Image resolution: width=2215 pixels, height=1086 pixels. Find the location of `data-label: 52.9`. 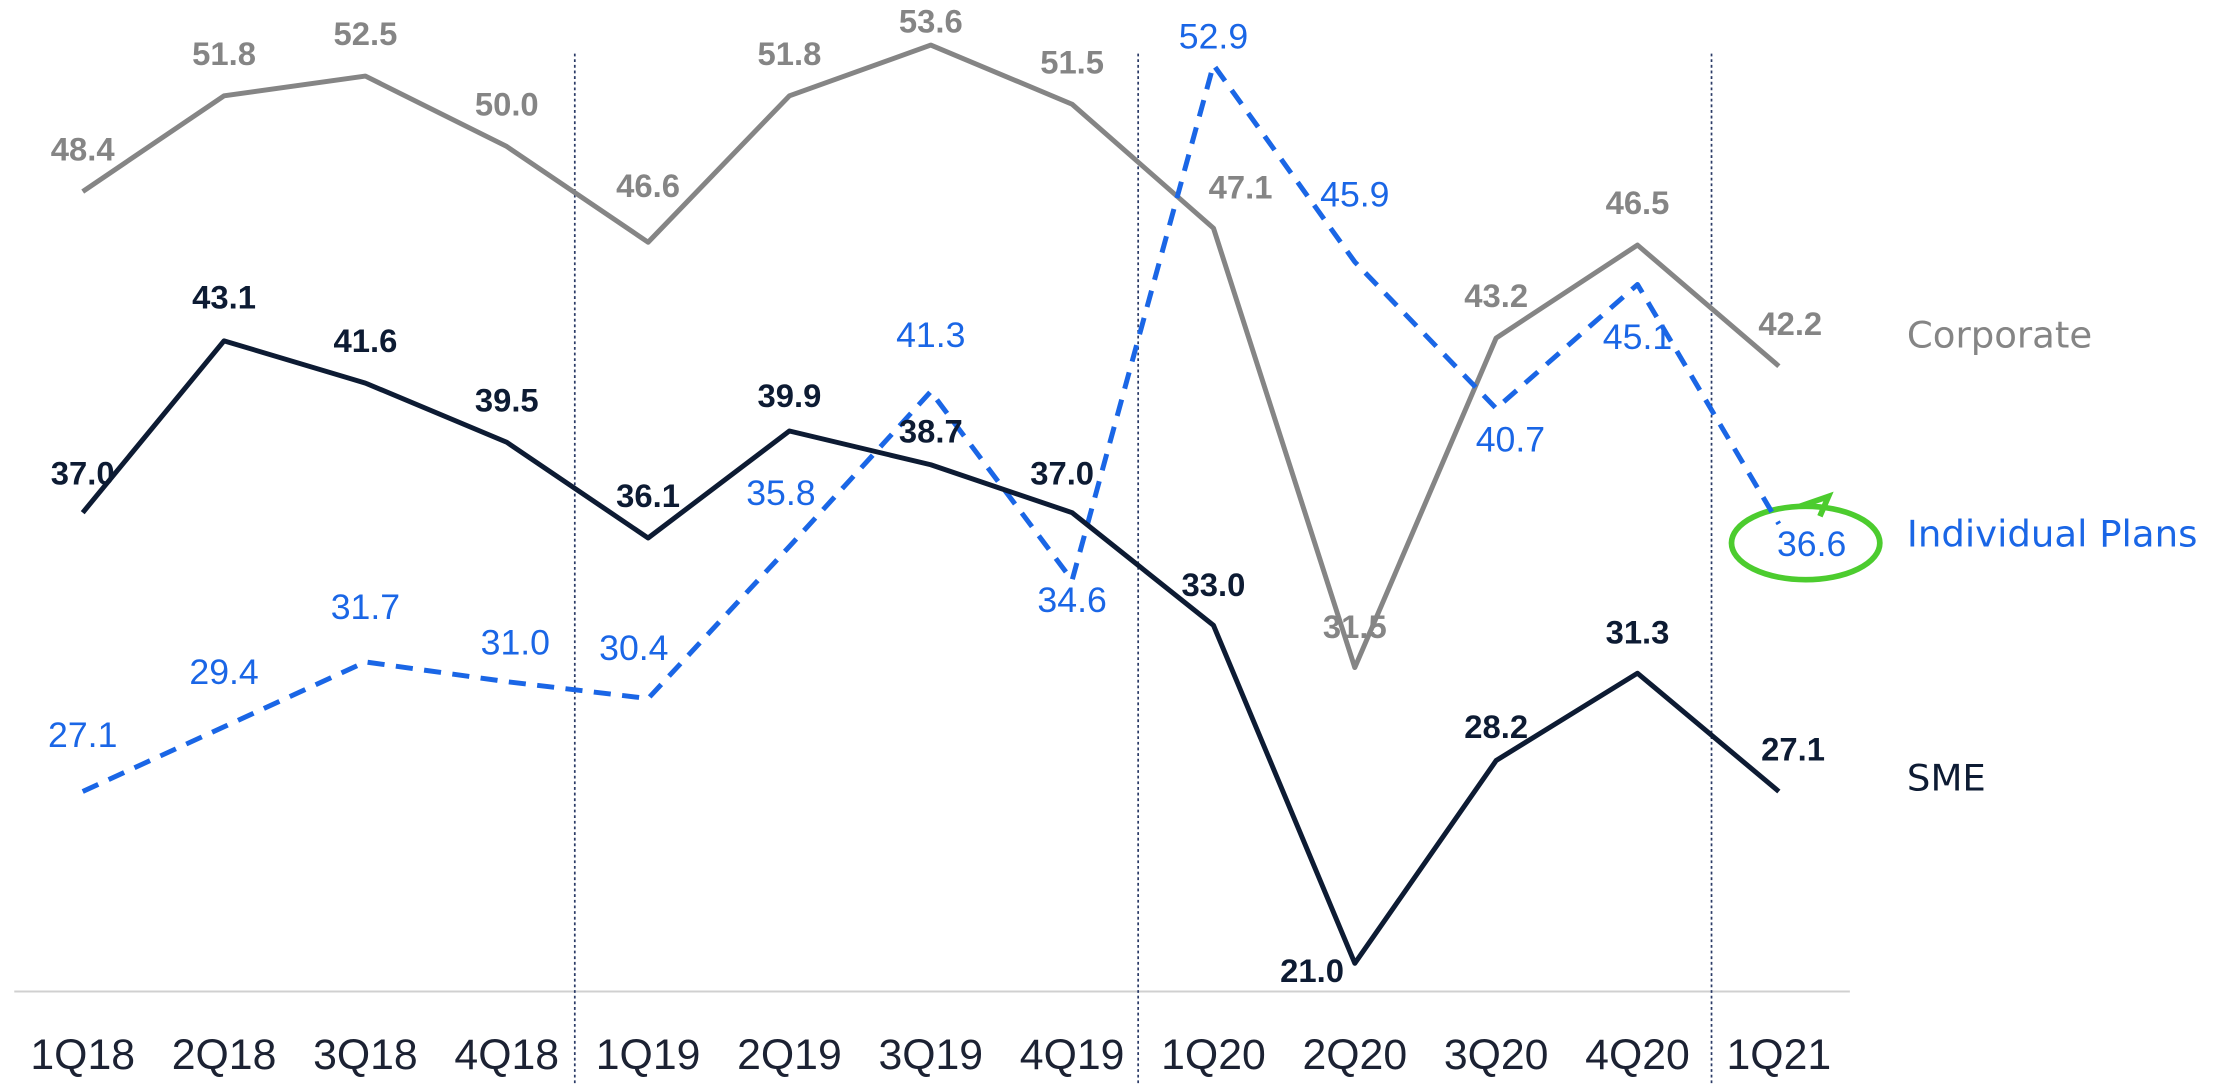

data-label: 52.9 is located at coordinates (1213, 37).